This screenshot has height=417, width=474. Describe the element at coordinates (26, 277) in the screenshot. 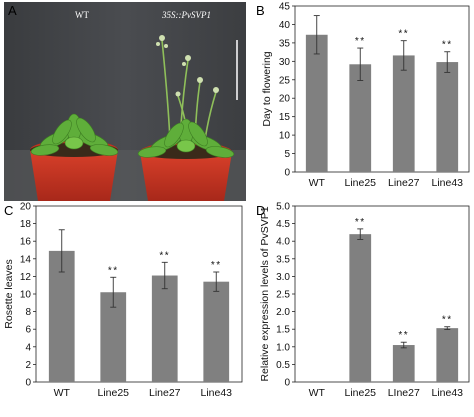

I see `y-tick-label: 12` at that location.